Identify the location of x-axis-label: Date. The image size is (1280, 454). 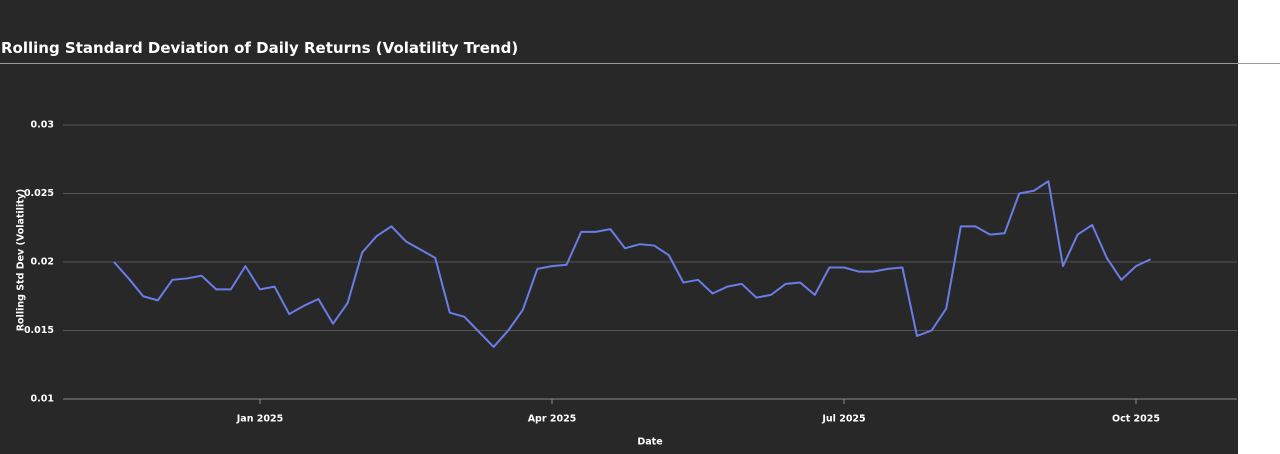
(649, 442).